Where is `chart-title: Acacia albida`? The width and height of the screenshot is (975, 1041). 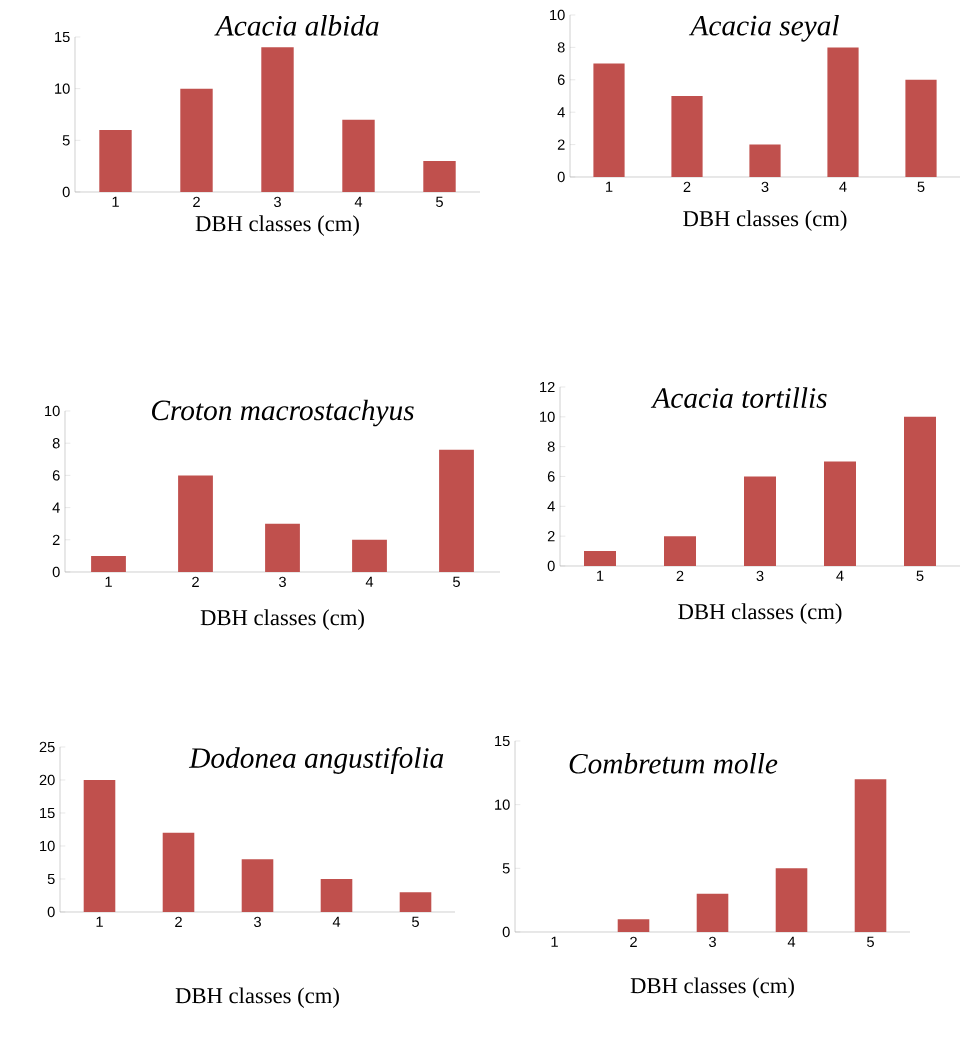 chart-title: Acacia albida is located at coordinates (296, 25).